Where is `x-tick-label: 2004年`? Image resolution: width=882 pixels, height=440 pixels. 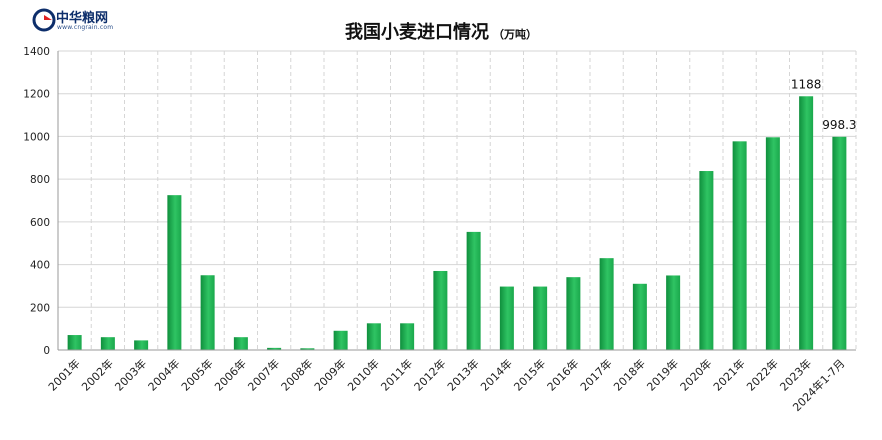 x-tick-label: 2004年 is located at coordinates (163, 374).